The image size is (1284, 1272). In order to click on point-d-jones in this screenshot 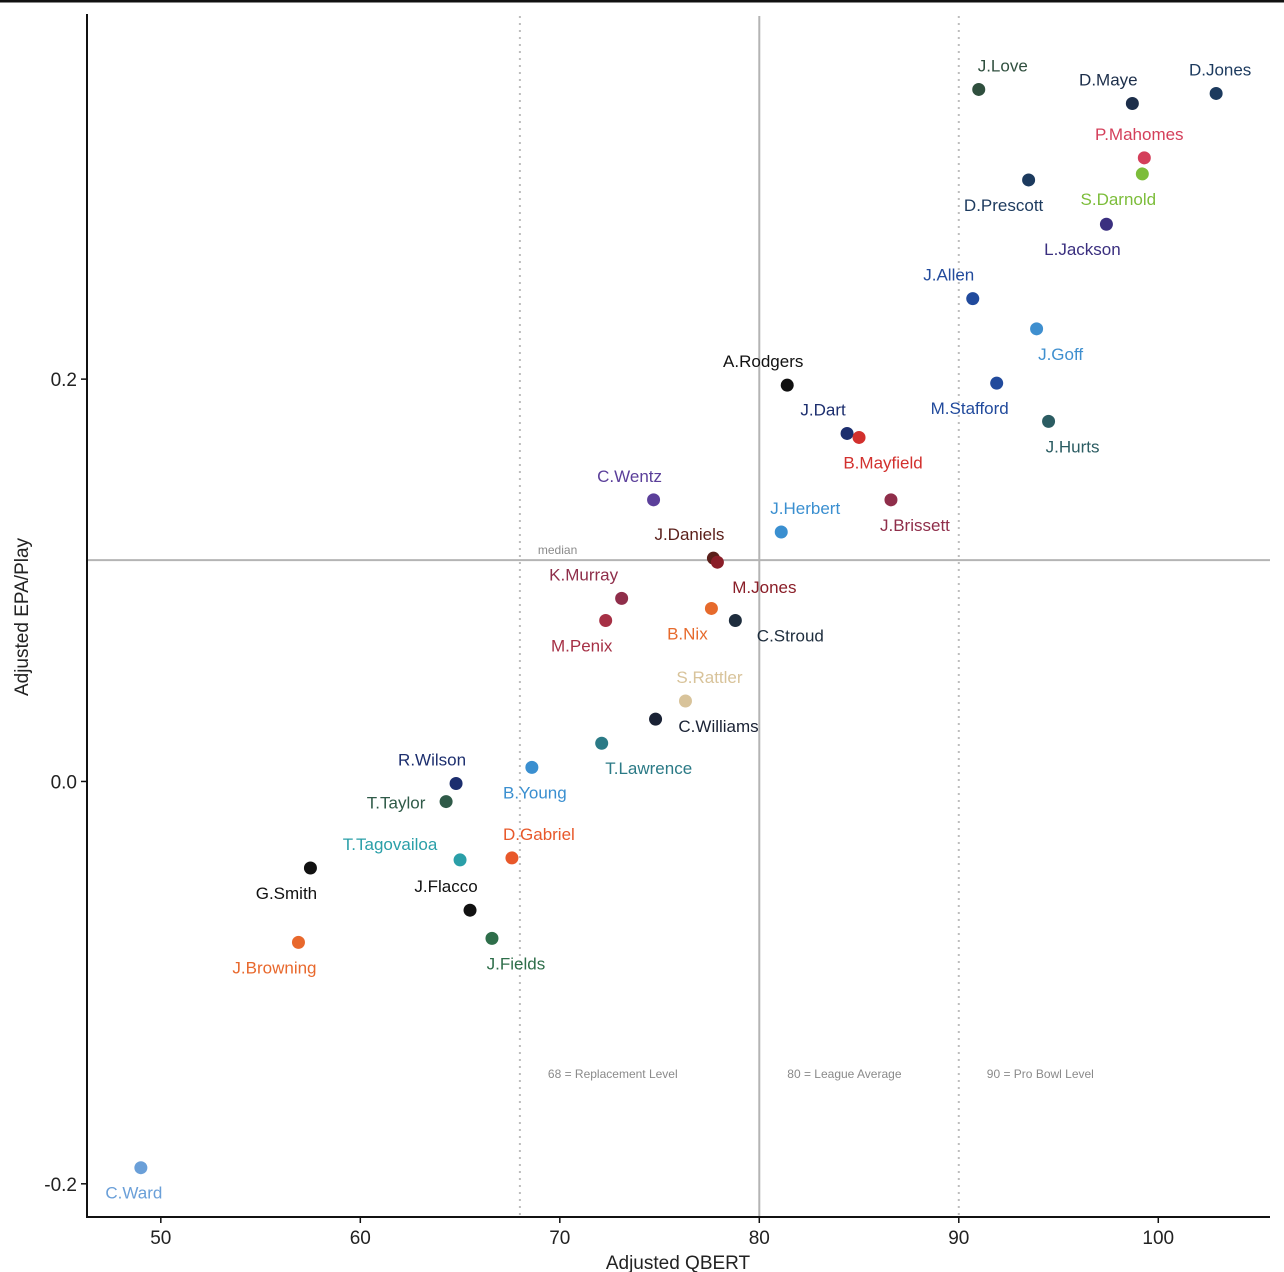, I will do `click(1216, 93)`.